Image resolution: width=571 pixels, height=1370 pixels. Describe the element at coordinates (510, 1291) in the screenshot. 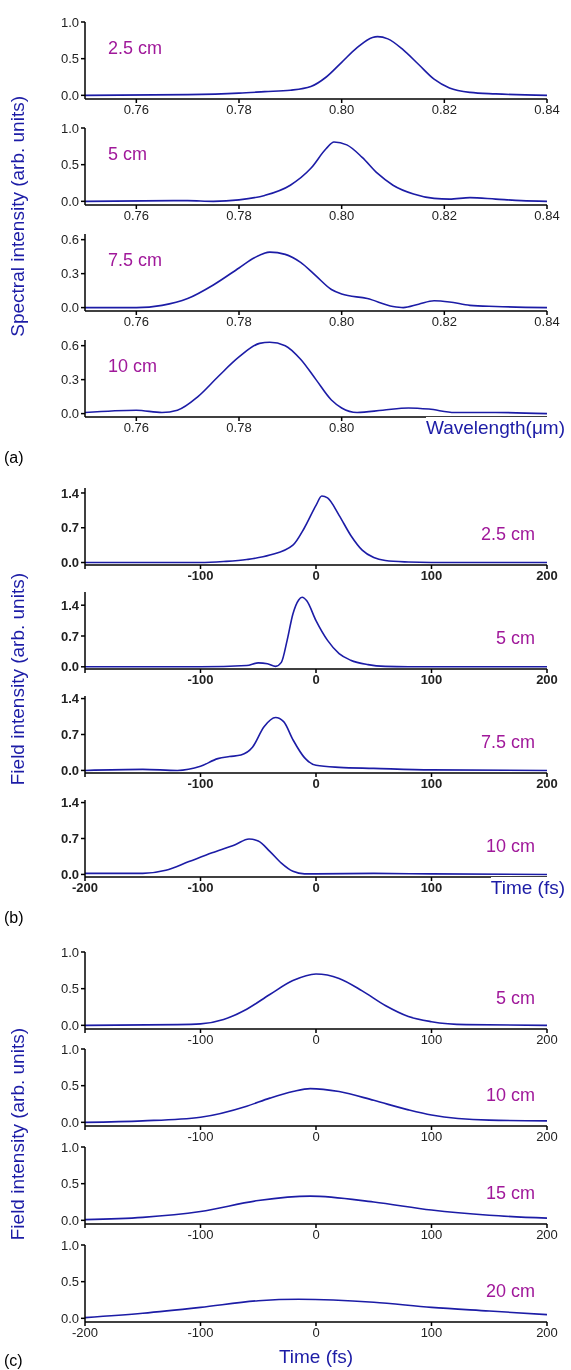

I see `annotation: 20 cm` at that location.